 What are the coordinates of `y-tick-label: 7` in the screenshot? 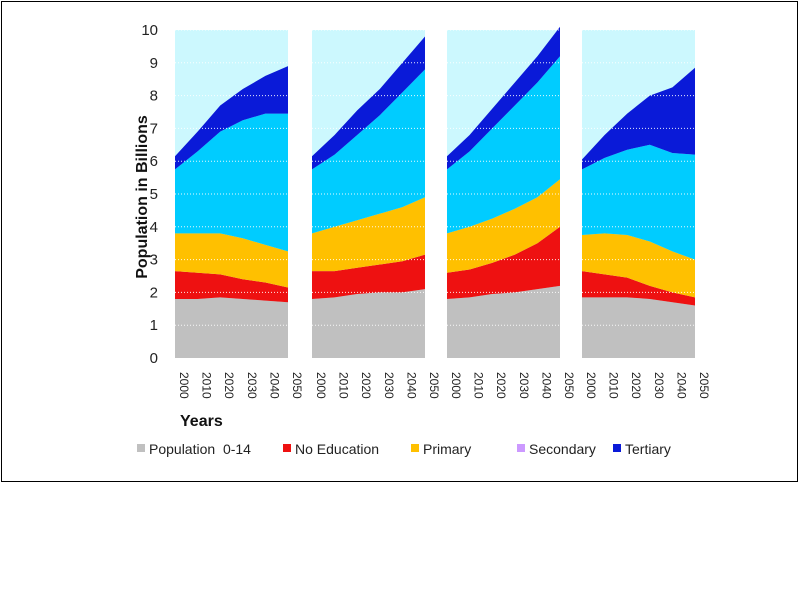 It's located at (154, 128).